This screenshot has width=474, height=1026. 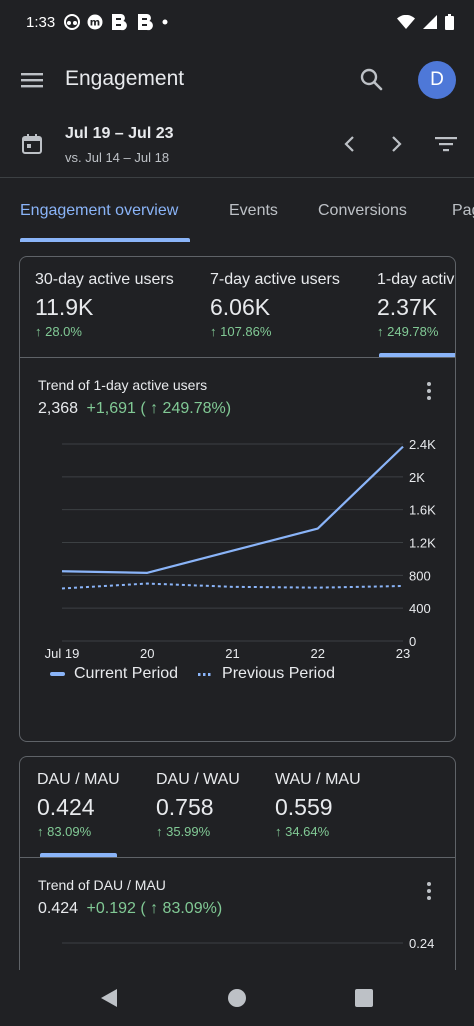 I want to click on metric-7-day-active-users: 7-day active users 6.06K ↑ 107.86%, so click(x=275, y=305).